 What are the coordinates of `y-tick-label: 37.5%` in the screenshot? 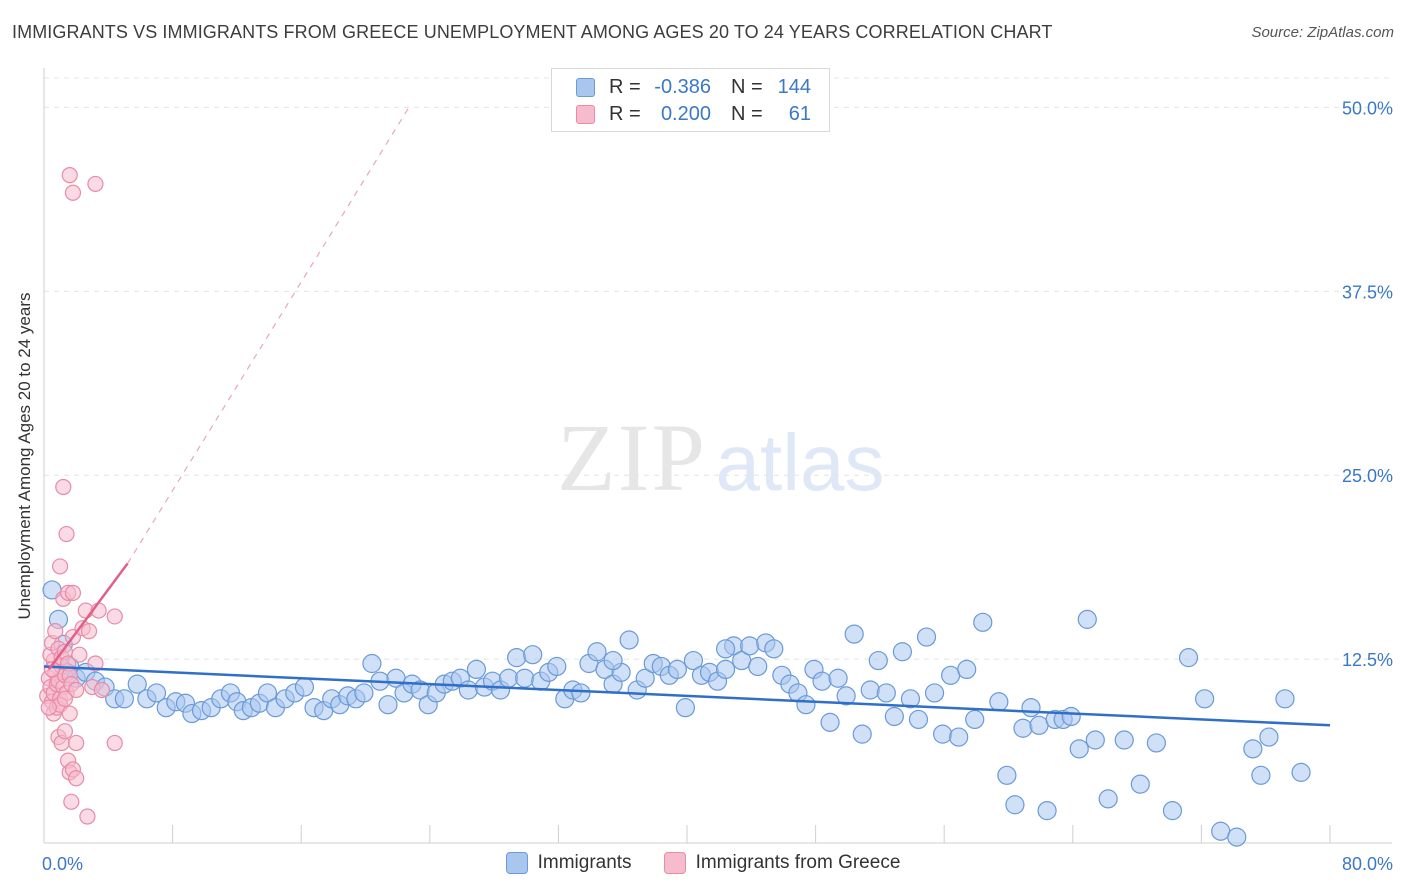 It's located at (1367, 292).